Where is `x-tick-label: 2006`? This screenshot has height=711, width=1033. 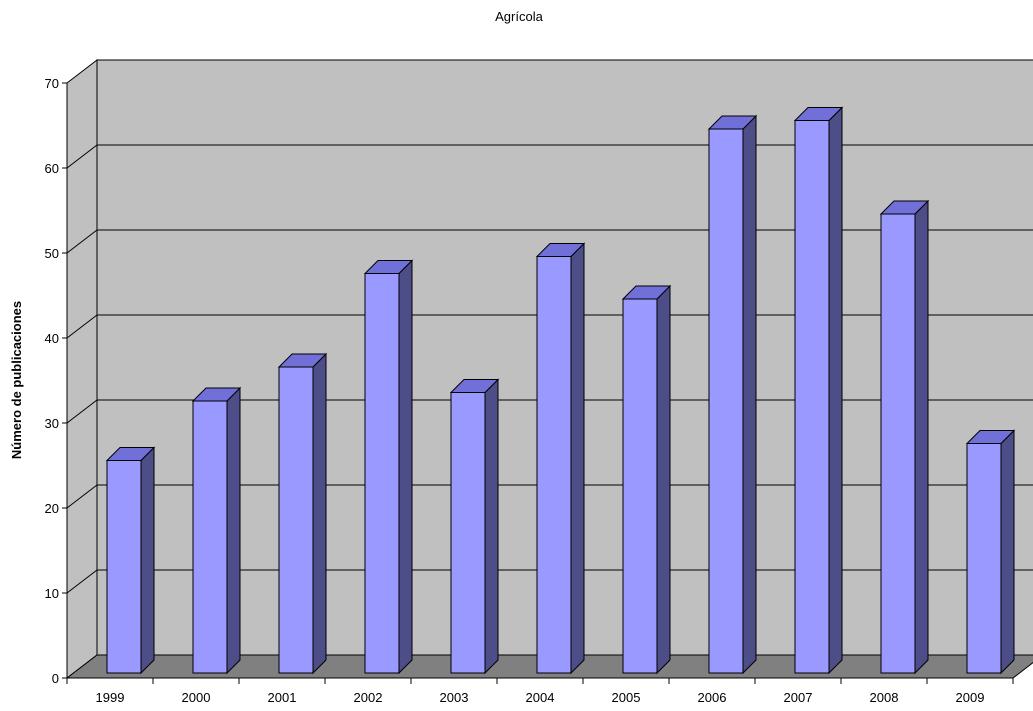 x-tick-label: 2006 is located at coordinates (712, 697).